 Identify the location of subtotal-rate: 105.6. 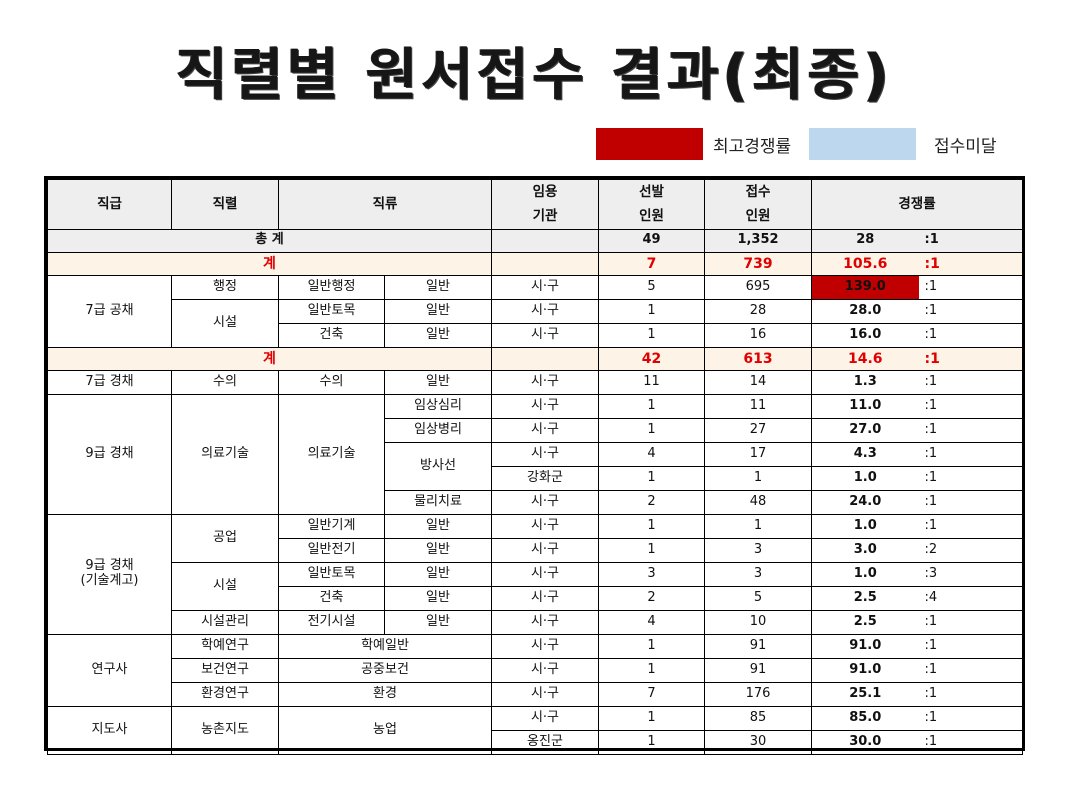
(865, 263).